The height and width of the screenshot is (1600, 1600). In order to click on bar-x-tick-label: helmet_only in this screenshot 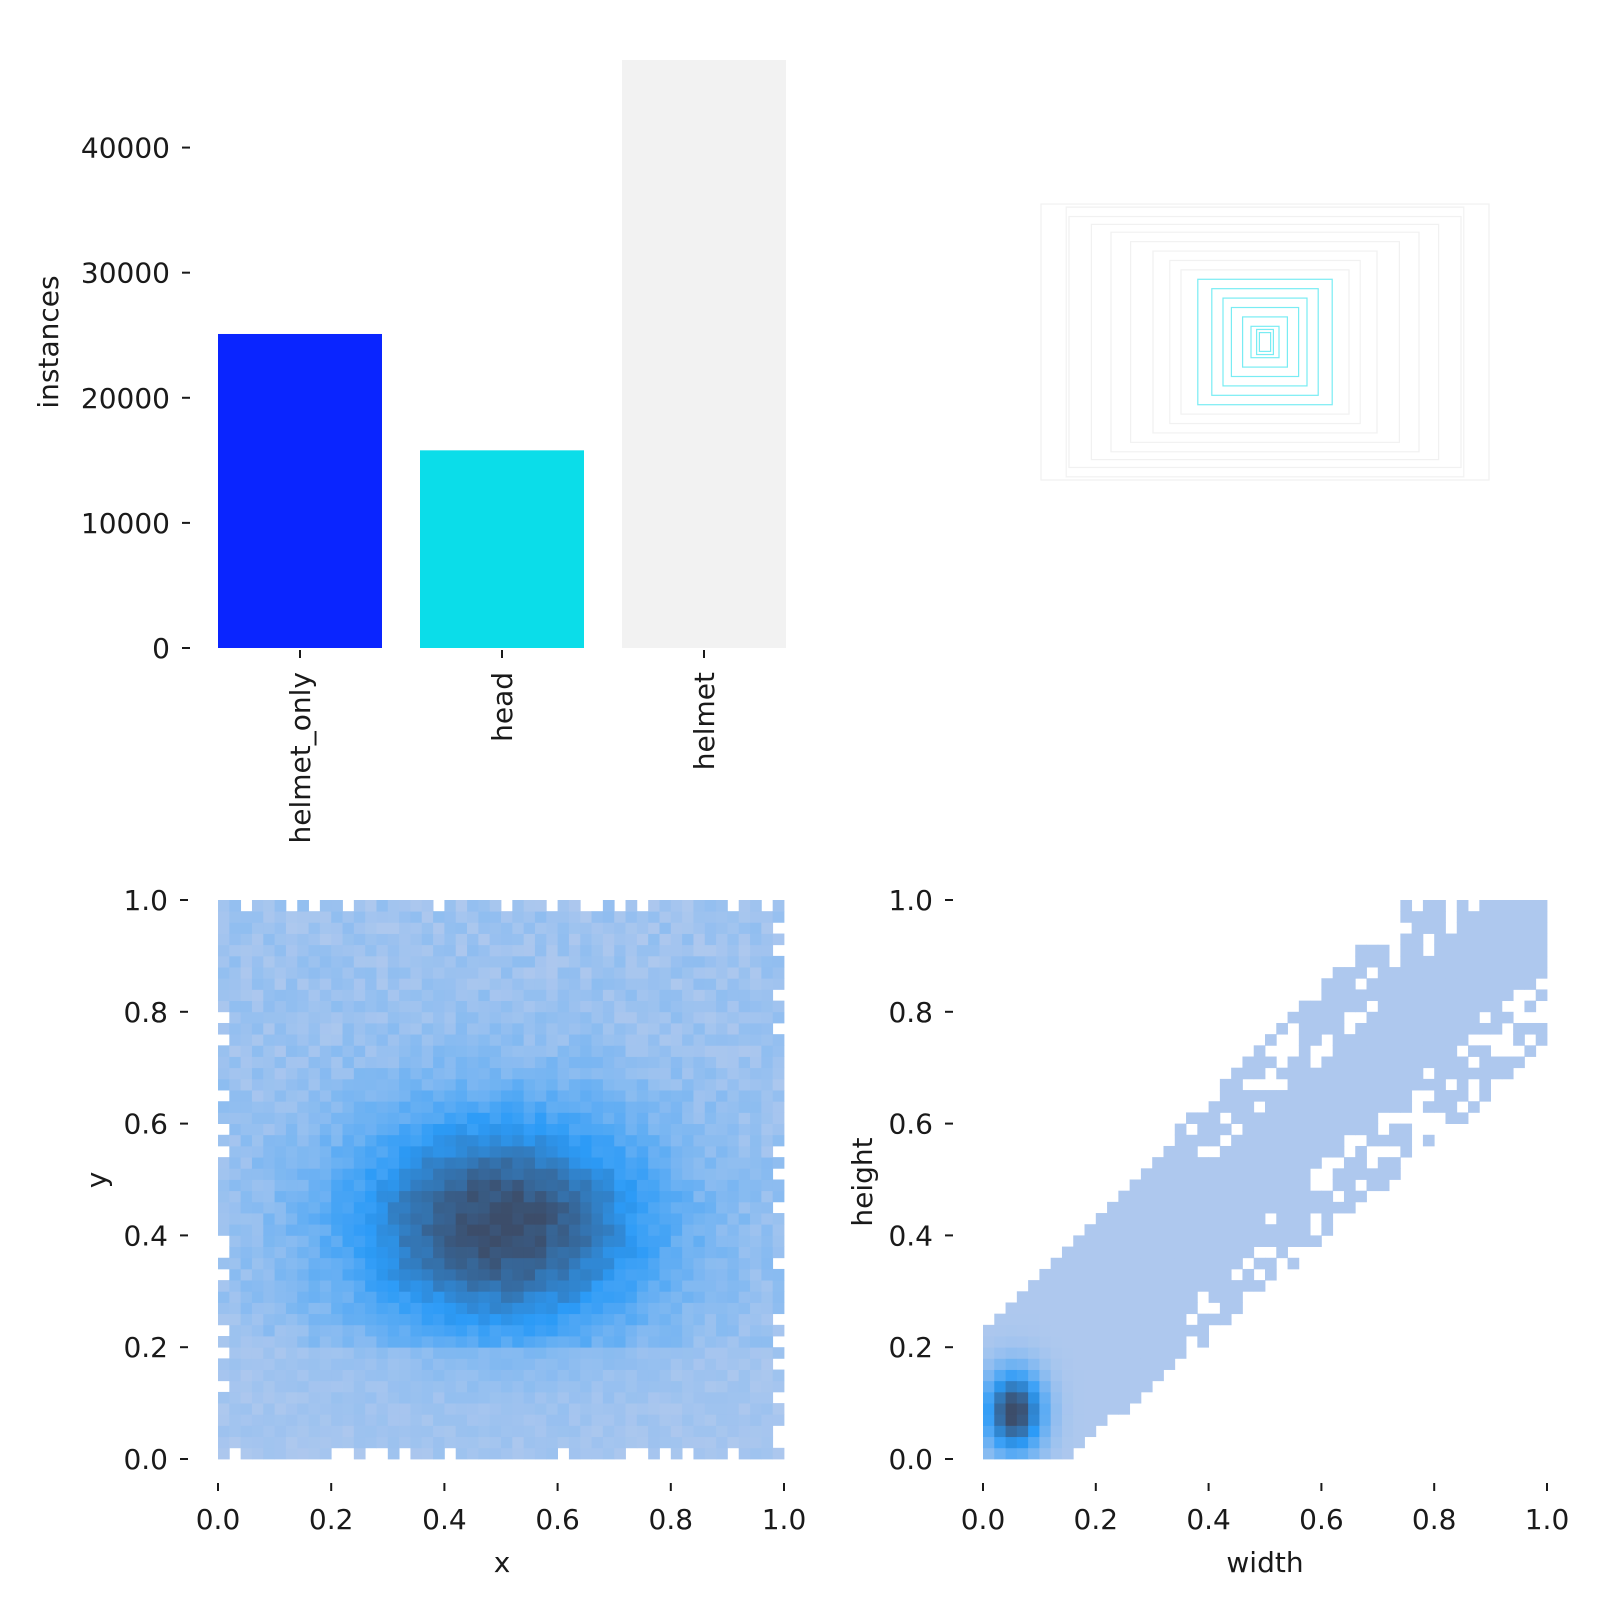, I will do `click(300, 757)`.